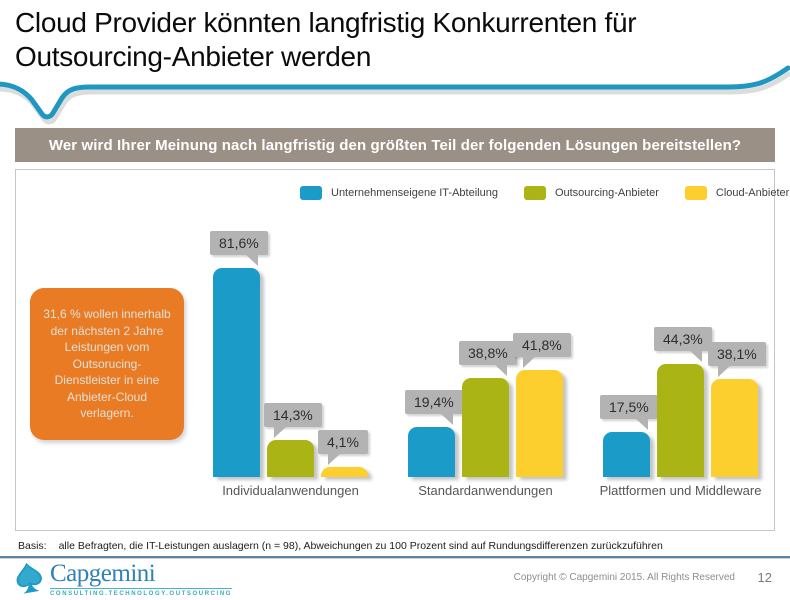 Image resolution: width=790 pixels, height=600 pixels. Describe the element at coordinates (103, 573) in the screenshot. I see `logo-wordmark: Capgemini` at that location.